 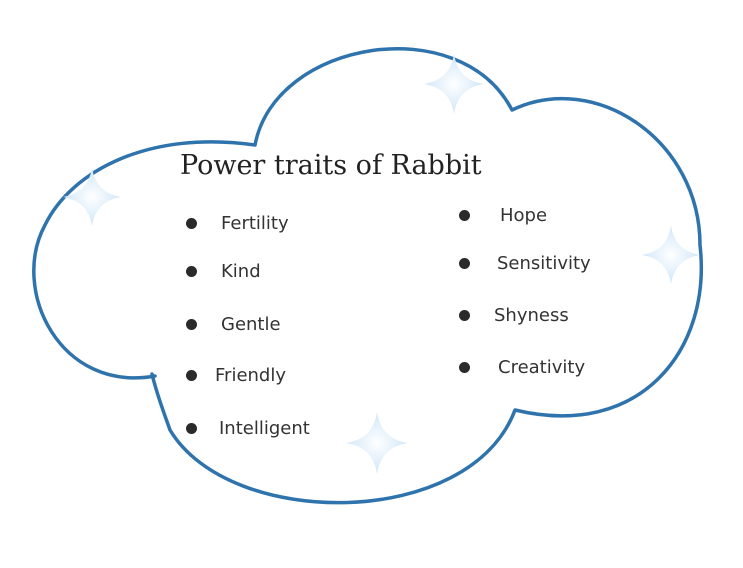 What do you see at coordinates (251, 375) in the screenshot?
I see `trait-label: Friendly` at bounding box center [251, 375].